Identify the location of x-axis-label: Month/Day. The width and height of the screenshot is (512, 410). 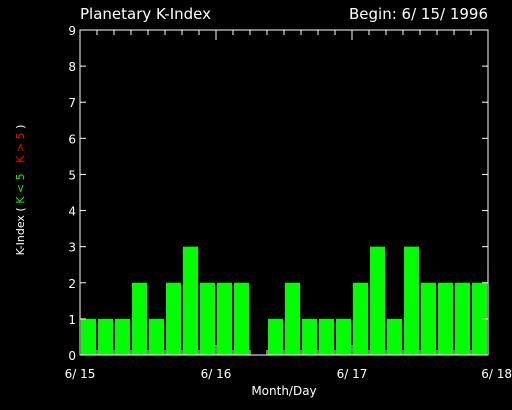
(283, 391).